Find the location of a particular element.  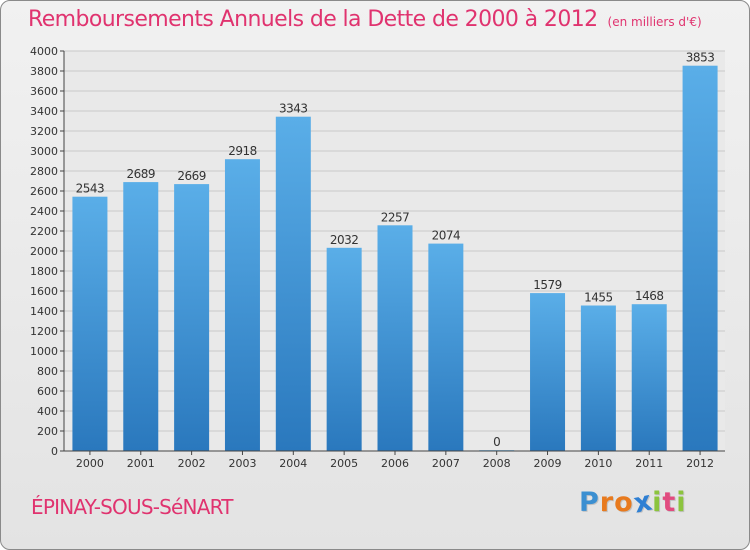

bar-2001 is located at coordinates (141, 316).